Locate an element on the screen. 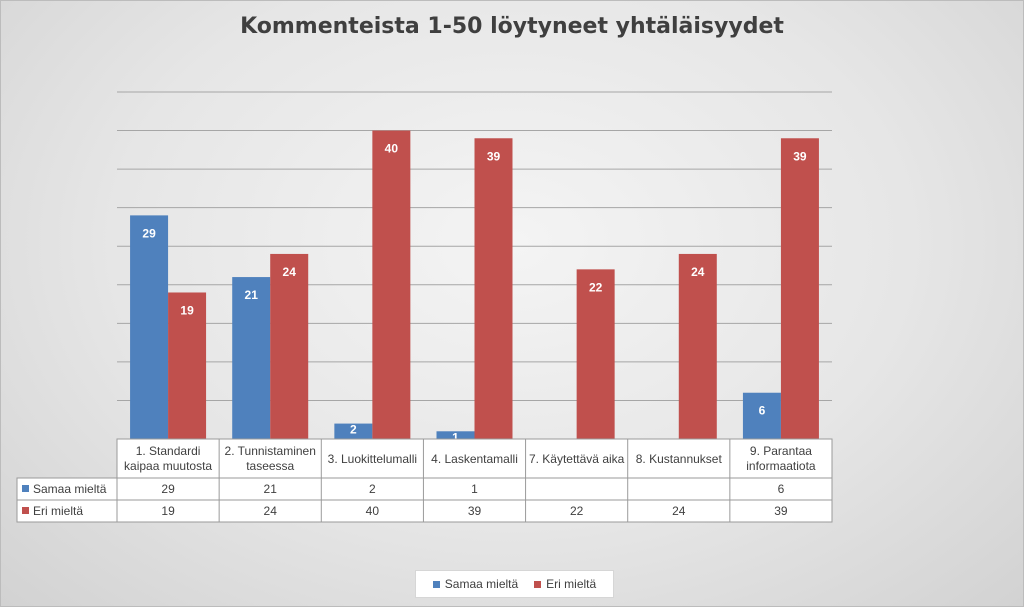  table-cell-value: 22 is located at coordinates (577, 511).